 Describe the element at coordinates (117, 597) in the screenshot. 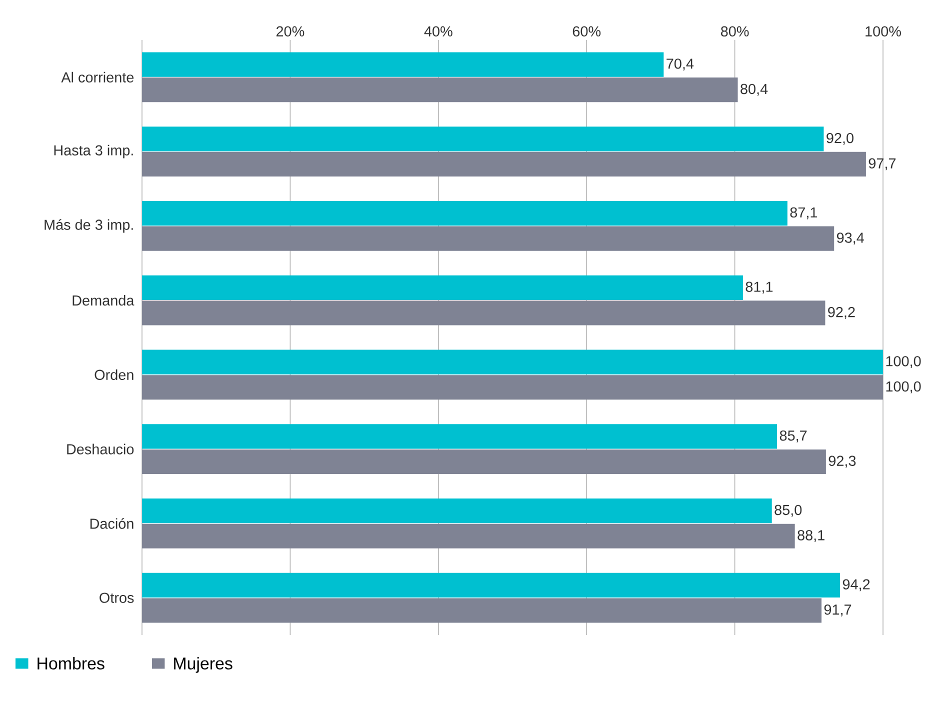

I see `y-tick-label: Otros` at that location.